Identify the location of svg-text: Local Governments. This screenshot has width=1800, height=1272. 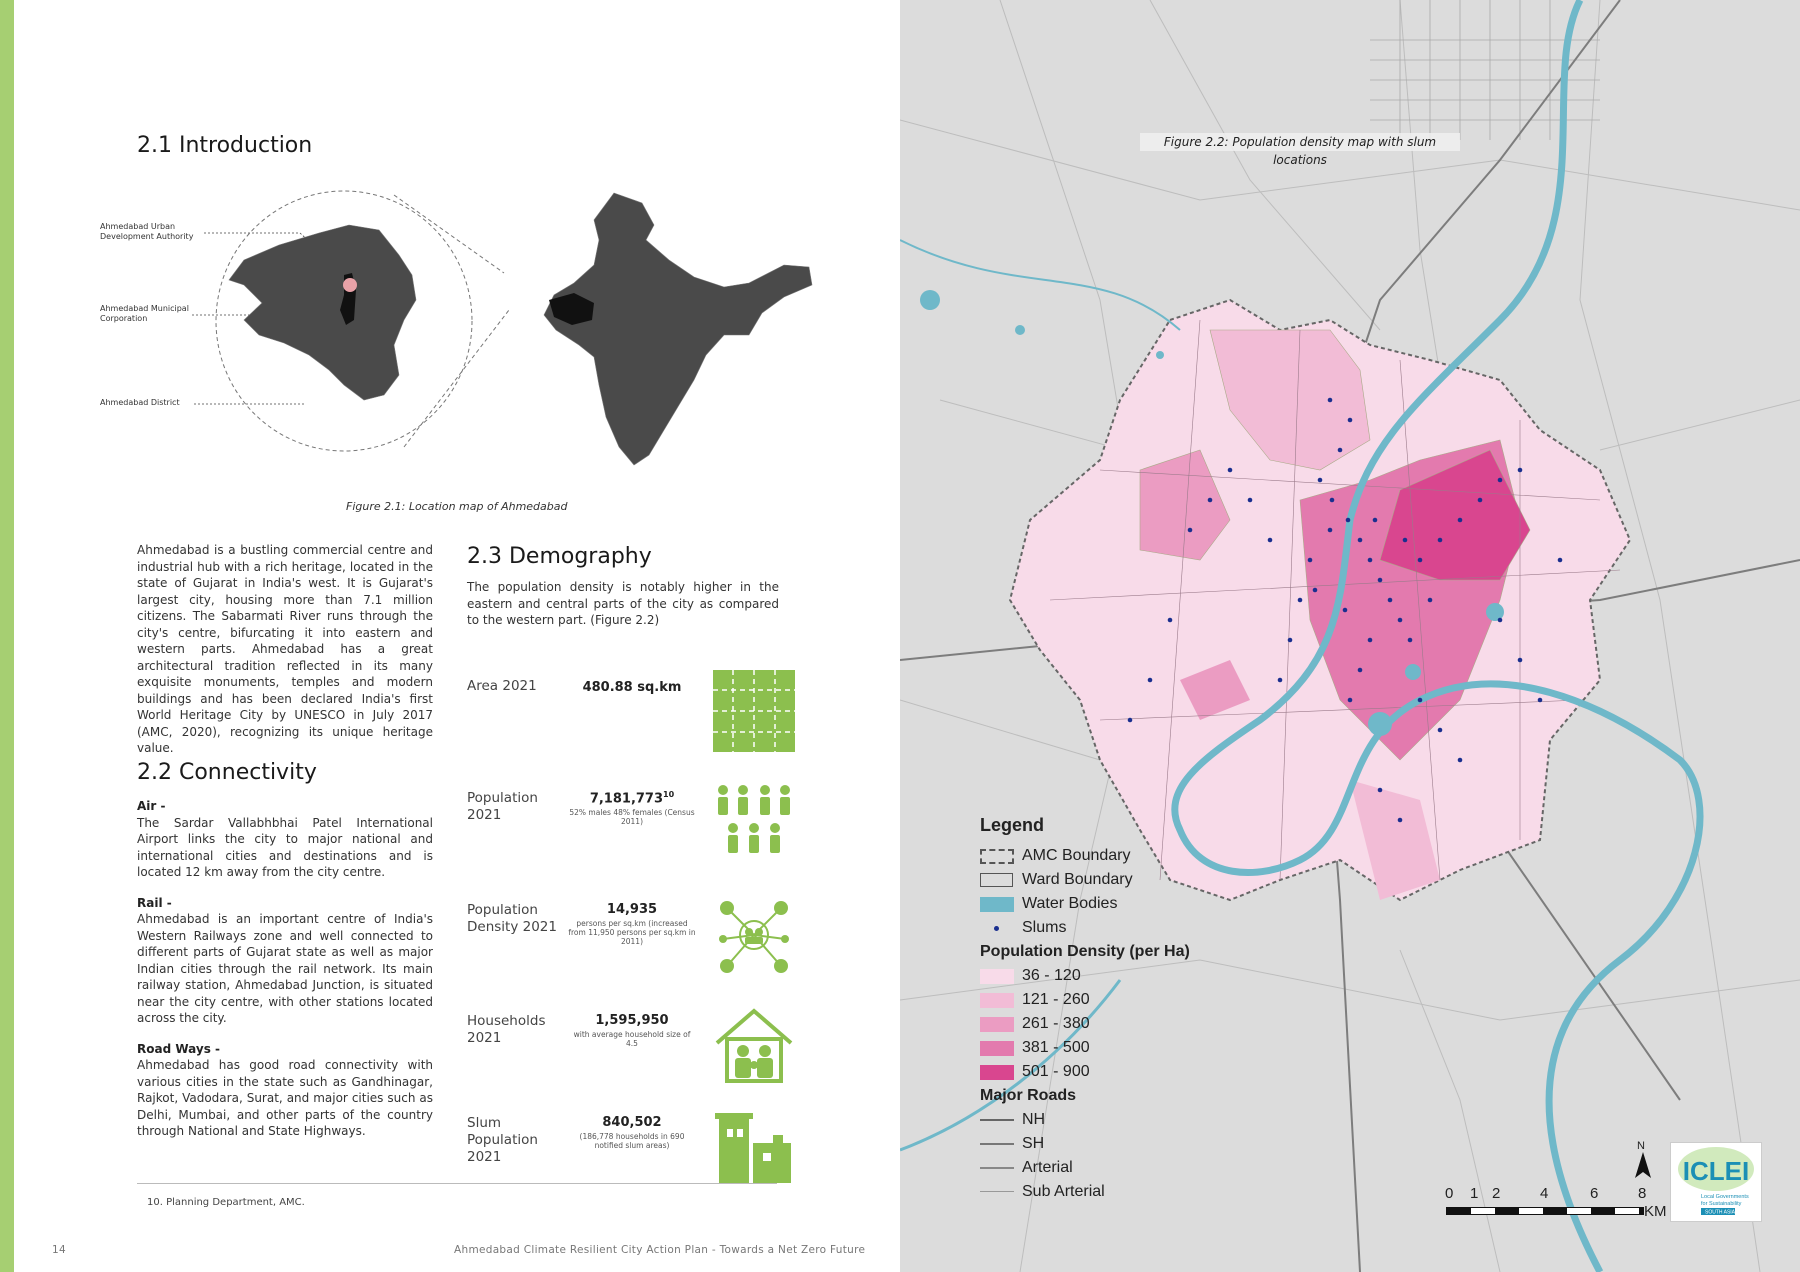
(1725, 1197).